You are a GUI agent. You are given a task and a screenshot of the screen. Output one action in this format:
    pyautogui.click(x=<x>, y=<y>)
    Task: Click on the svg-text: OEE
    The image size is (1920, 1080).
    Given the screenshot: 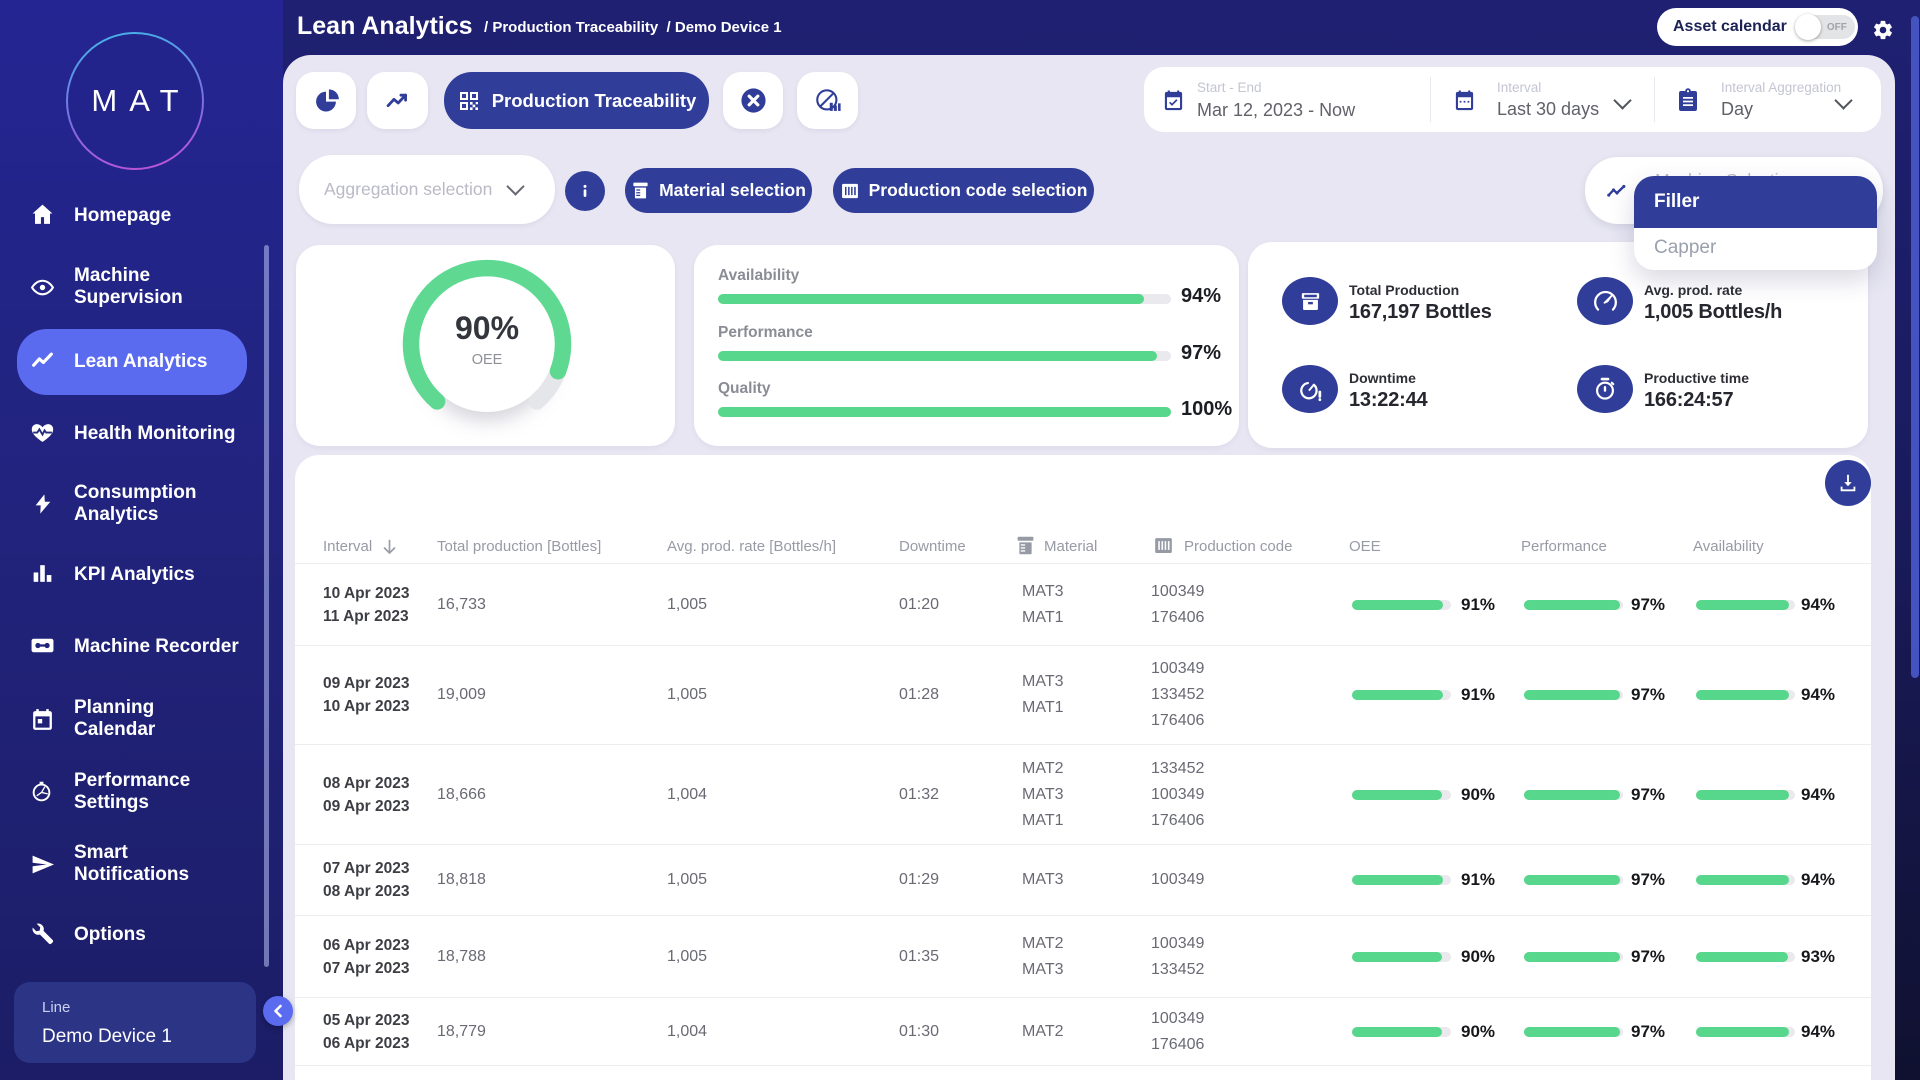 What is the action you would take?
    pyautogui.click(x=487, y=360)
    